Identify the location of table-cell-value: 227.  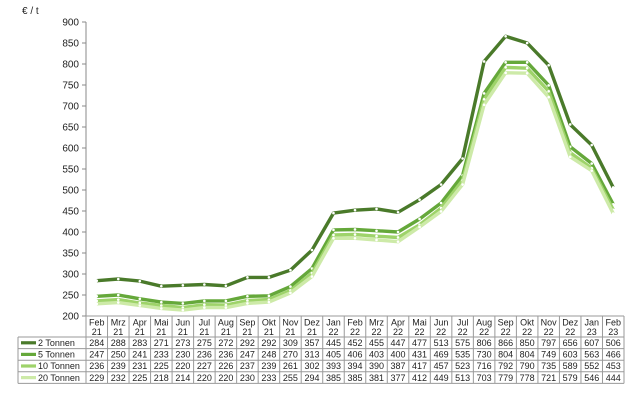
(204, 366).